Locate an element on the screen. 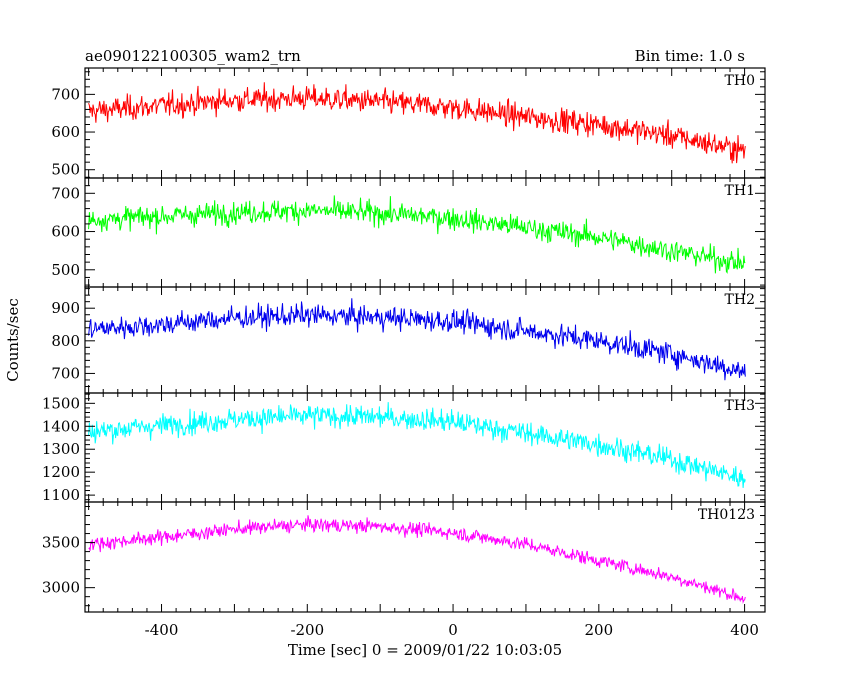 The width and height of the screenshot is (850, 680). y-tick-label: 900 is located at coordinates (65, 308).